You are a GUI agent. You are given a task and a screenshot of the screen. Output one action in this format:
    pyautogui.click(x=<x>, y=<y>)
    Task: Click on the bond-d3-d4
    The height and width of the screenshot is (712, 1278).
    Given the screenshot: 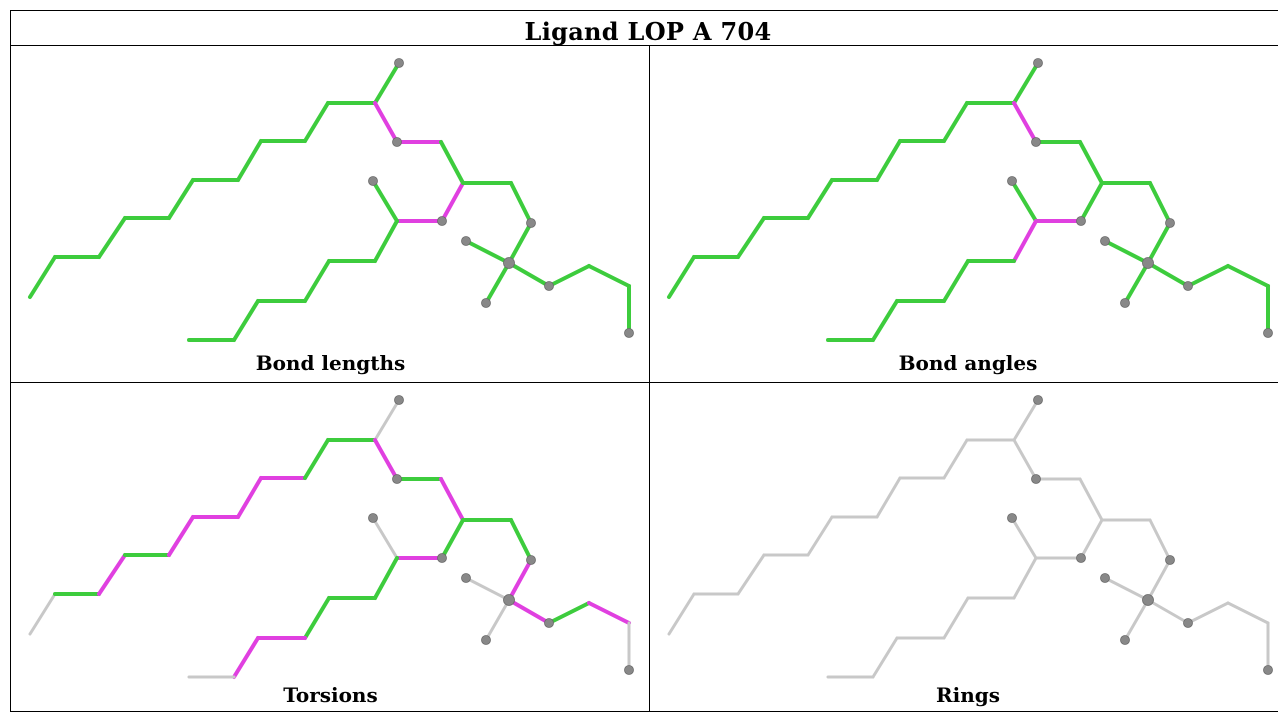 What is the action you would take?
    pyautogui.click(x=487, y=252)
    